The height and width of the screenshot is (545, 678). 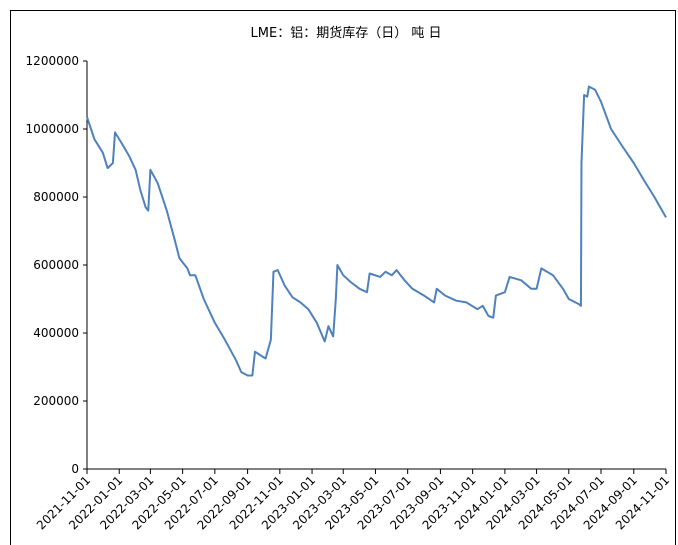 What do you see at coordinates (346, 33) in the screenshot?
I see `chart-title: LME：铝：期货库存（日） 吨 日` at bounding box center [346, 33].